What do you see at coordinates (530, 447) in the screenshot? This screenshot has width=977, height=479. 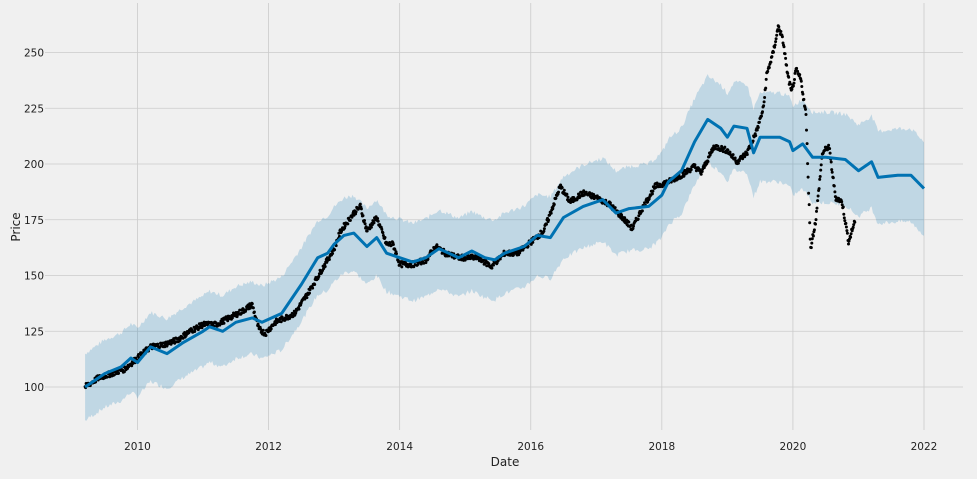 I see `x-tick-label: 2016` at bounding box center [530, 447].